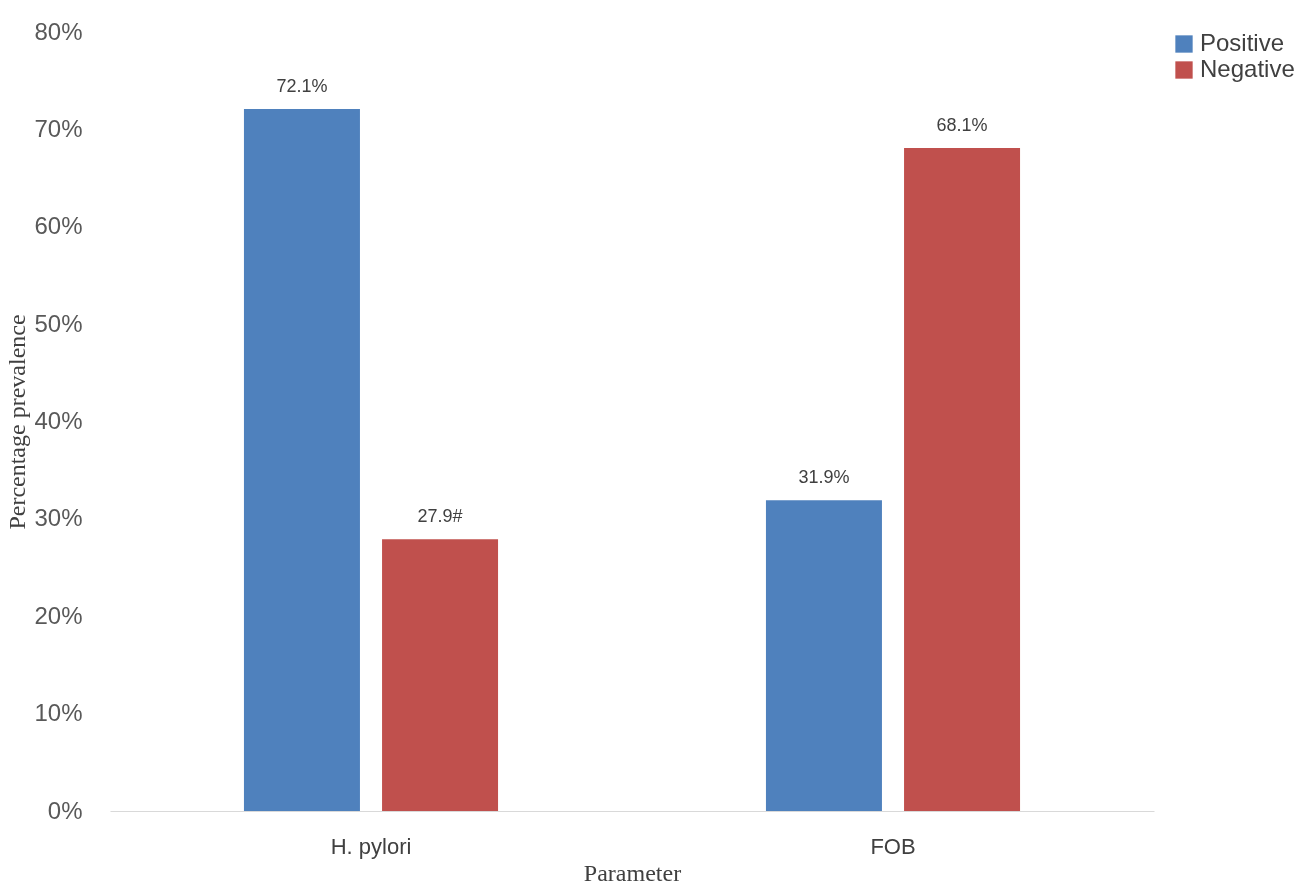 The image size is (1306, 896). What do you see at coordinates (58, 420) in the screenshot?
I see `y-tick-label: 40%` at bounding box center [58, 420].